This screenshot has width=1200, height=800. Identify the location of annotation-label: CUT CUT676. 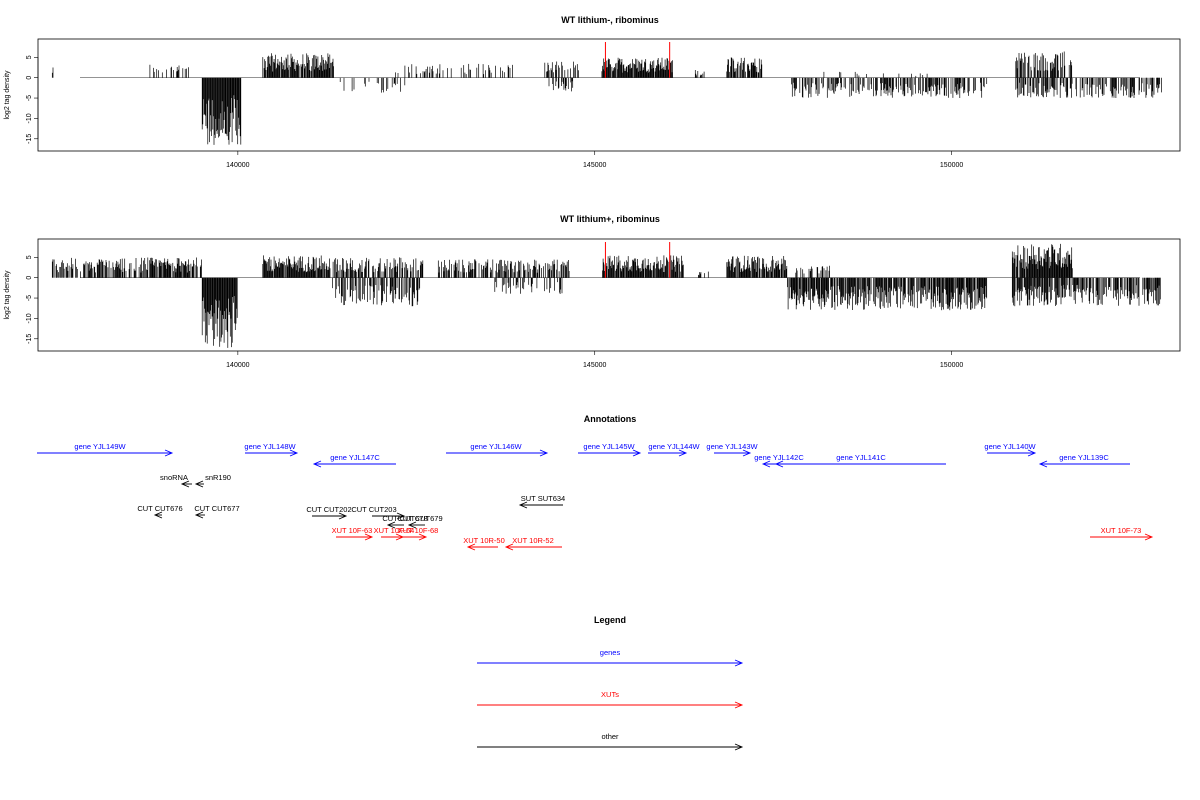
(159, 508).